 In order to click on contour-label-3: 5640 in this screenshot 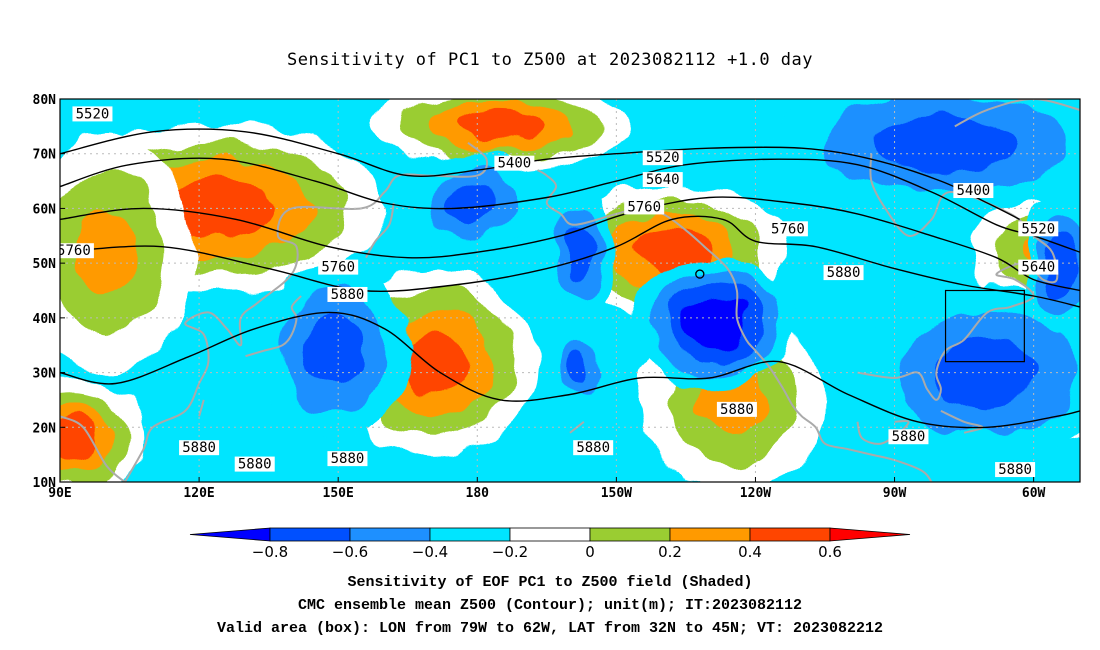, I will do `click(662, 180)`.